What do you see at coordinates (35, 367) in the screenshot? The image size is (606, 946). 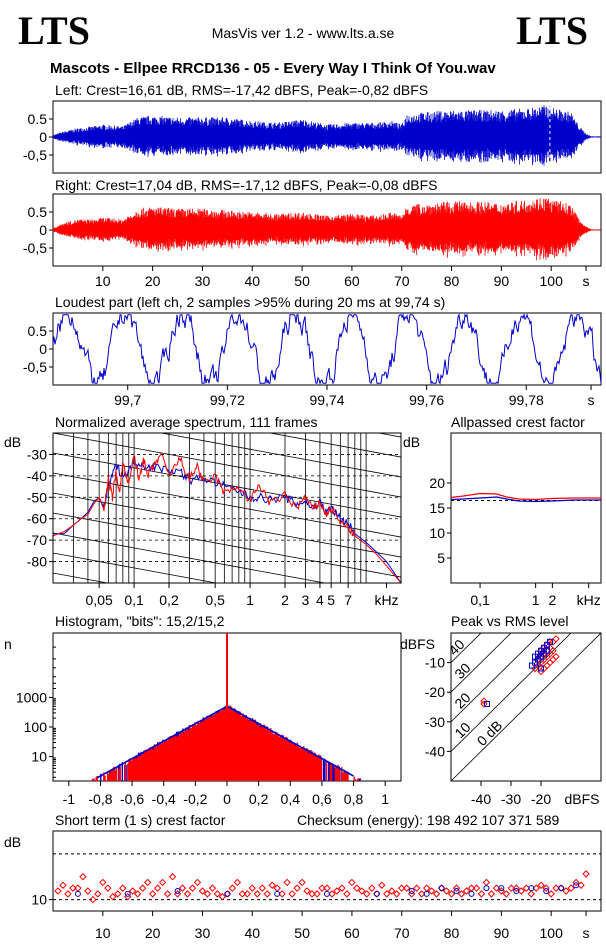 I see `loudest-part-y-tick-label: -0,5` at bounding box center [35, 367].